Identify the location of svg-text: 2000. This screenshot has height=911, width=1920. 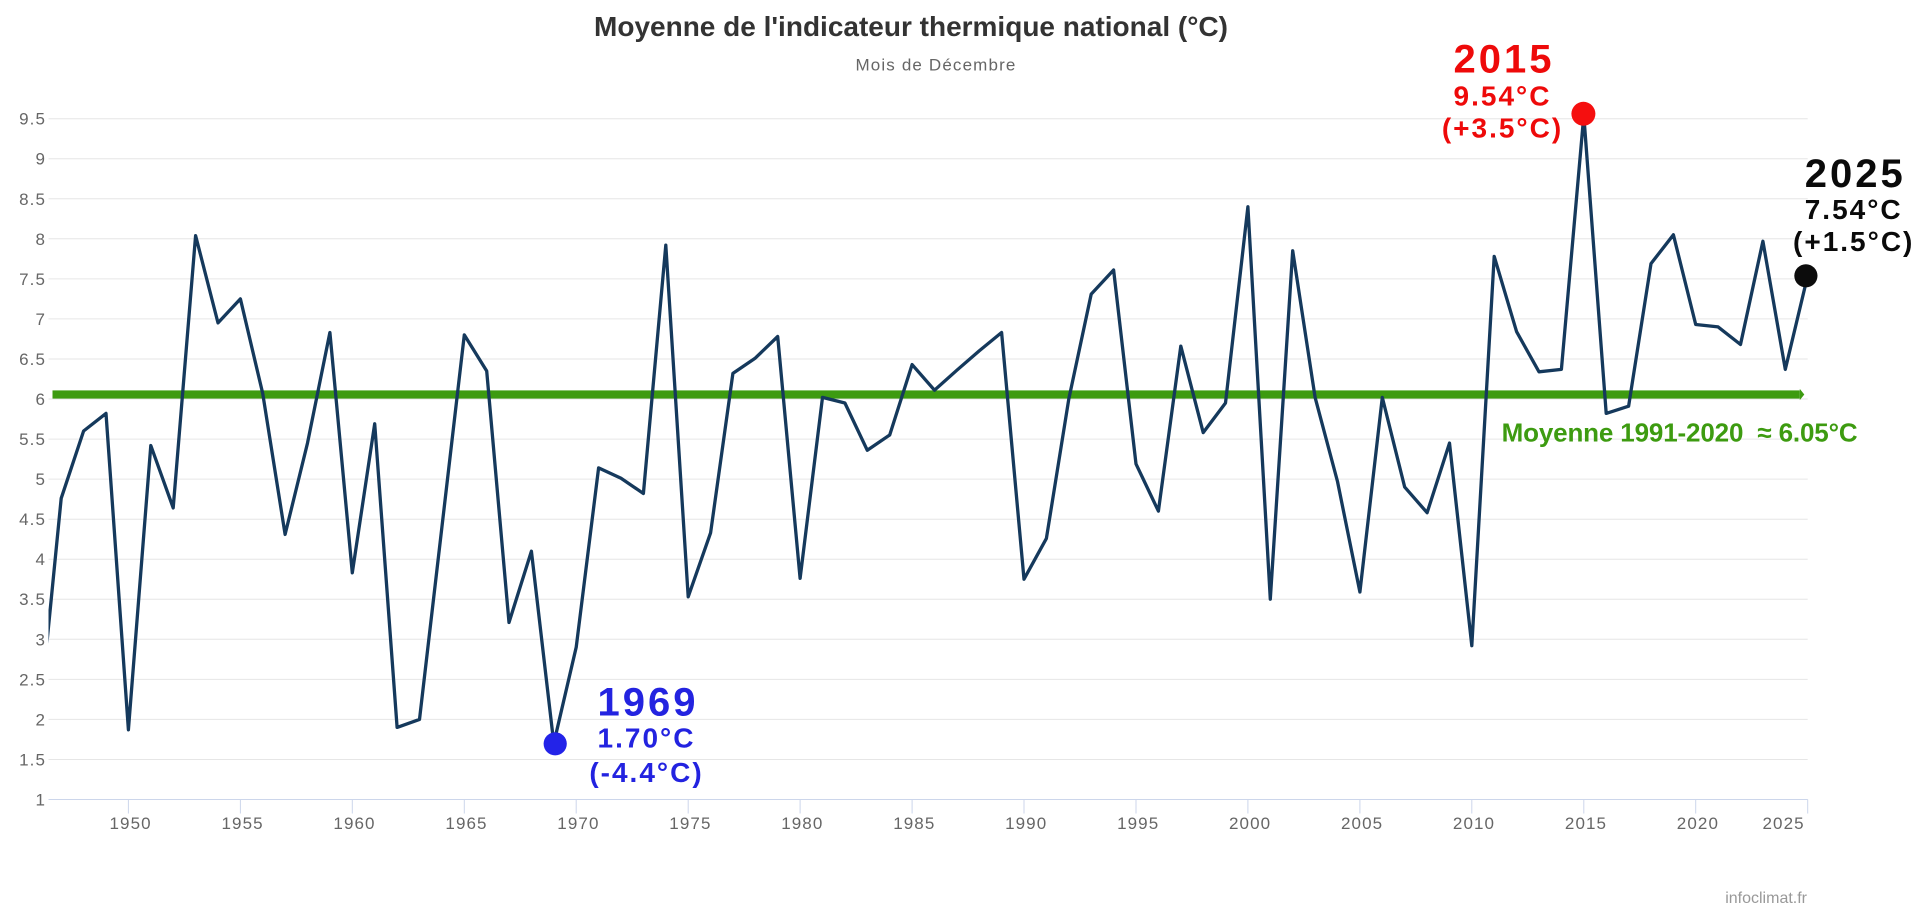
(1250, 823).